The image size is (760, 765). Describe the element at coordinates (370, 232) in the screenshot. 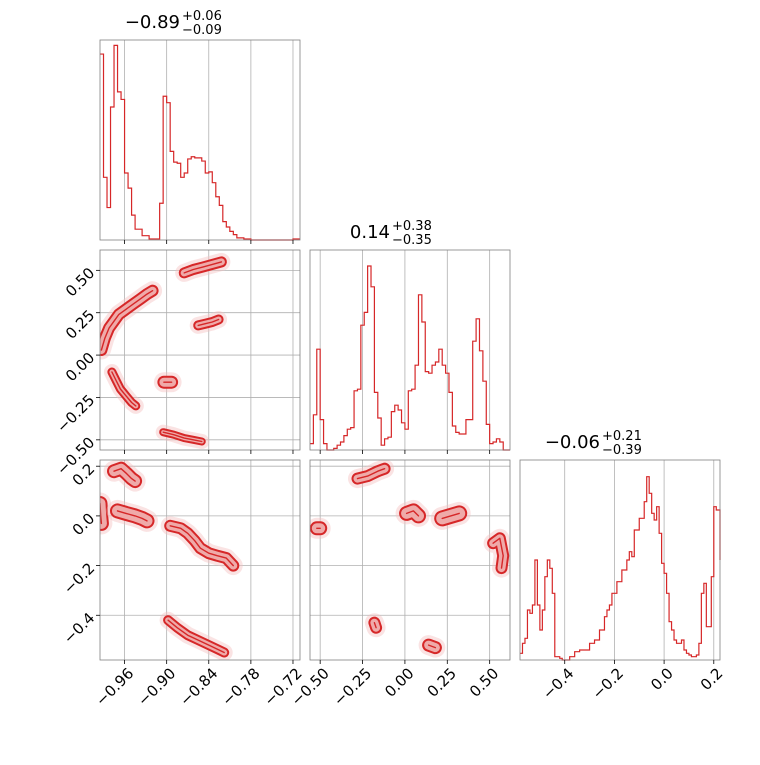

I see `param-title-median-1: 0.14` at that location.